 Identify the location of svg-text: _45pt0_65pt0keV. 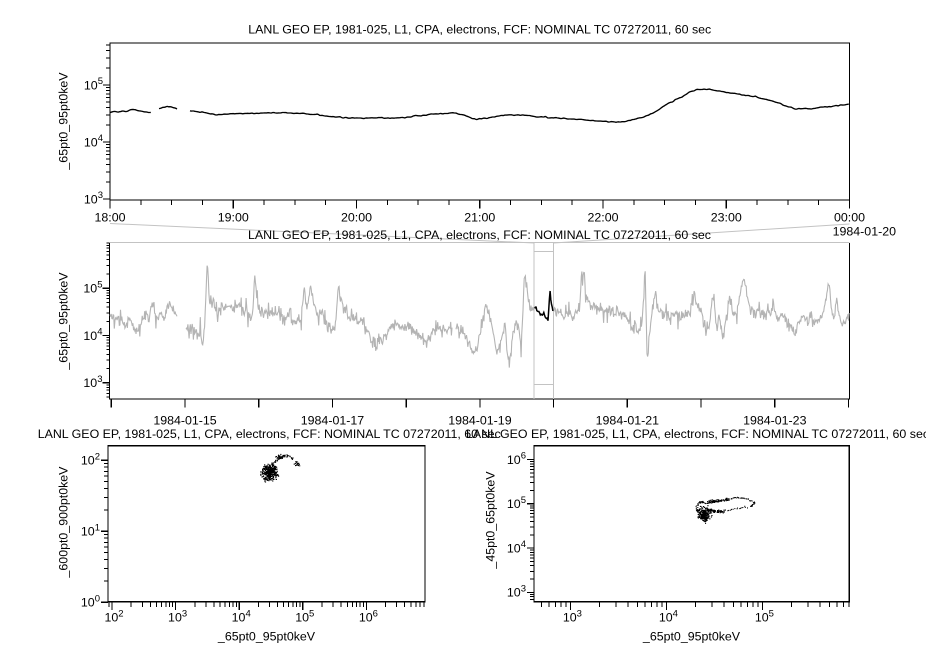
(491, 520).